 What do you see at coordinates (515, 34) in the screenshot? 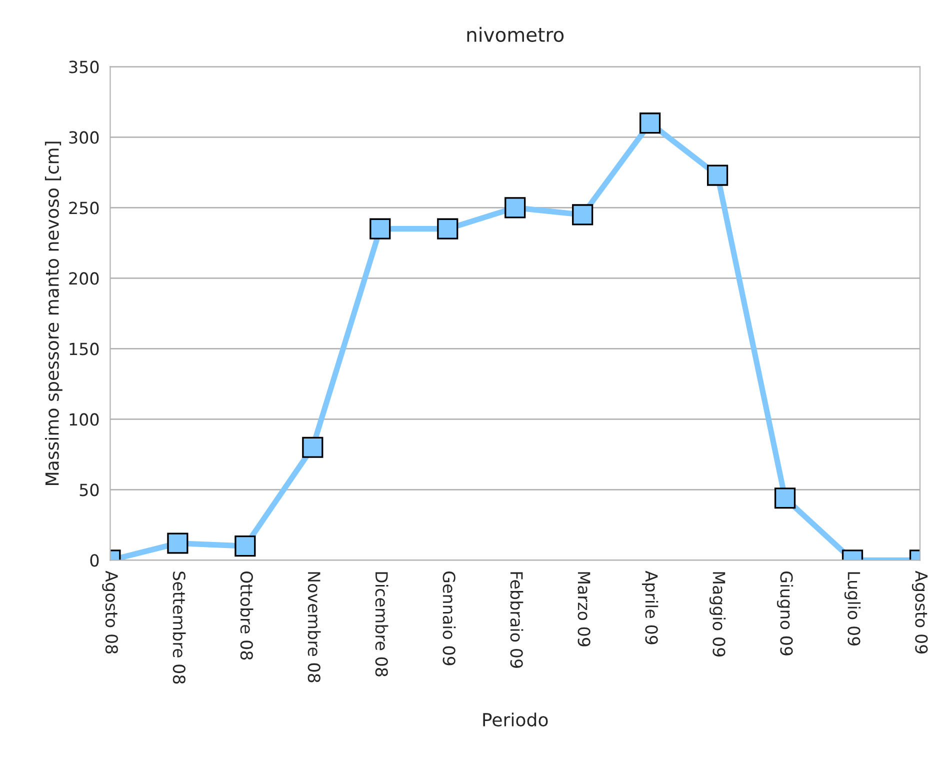
I see `chart-title: nivometro` at bounding box center [515, 34].